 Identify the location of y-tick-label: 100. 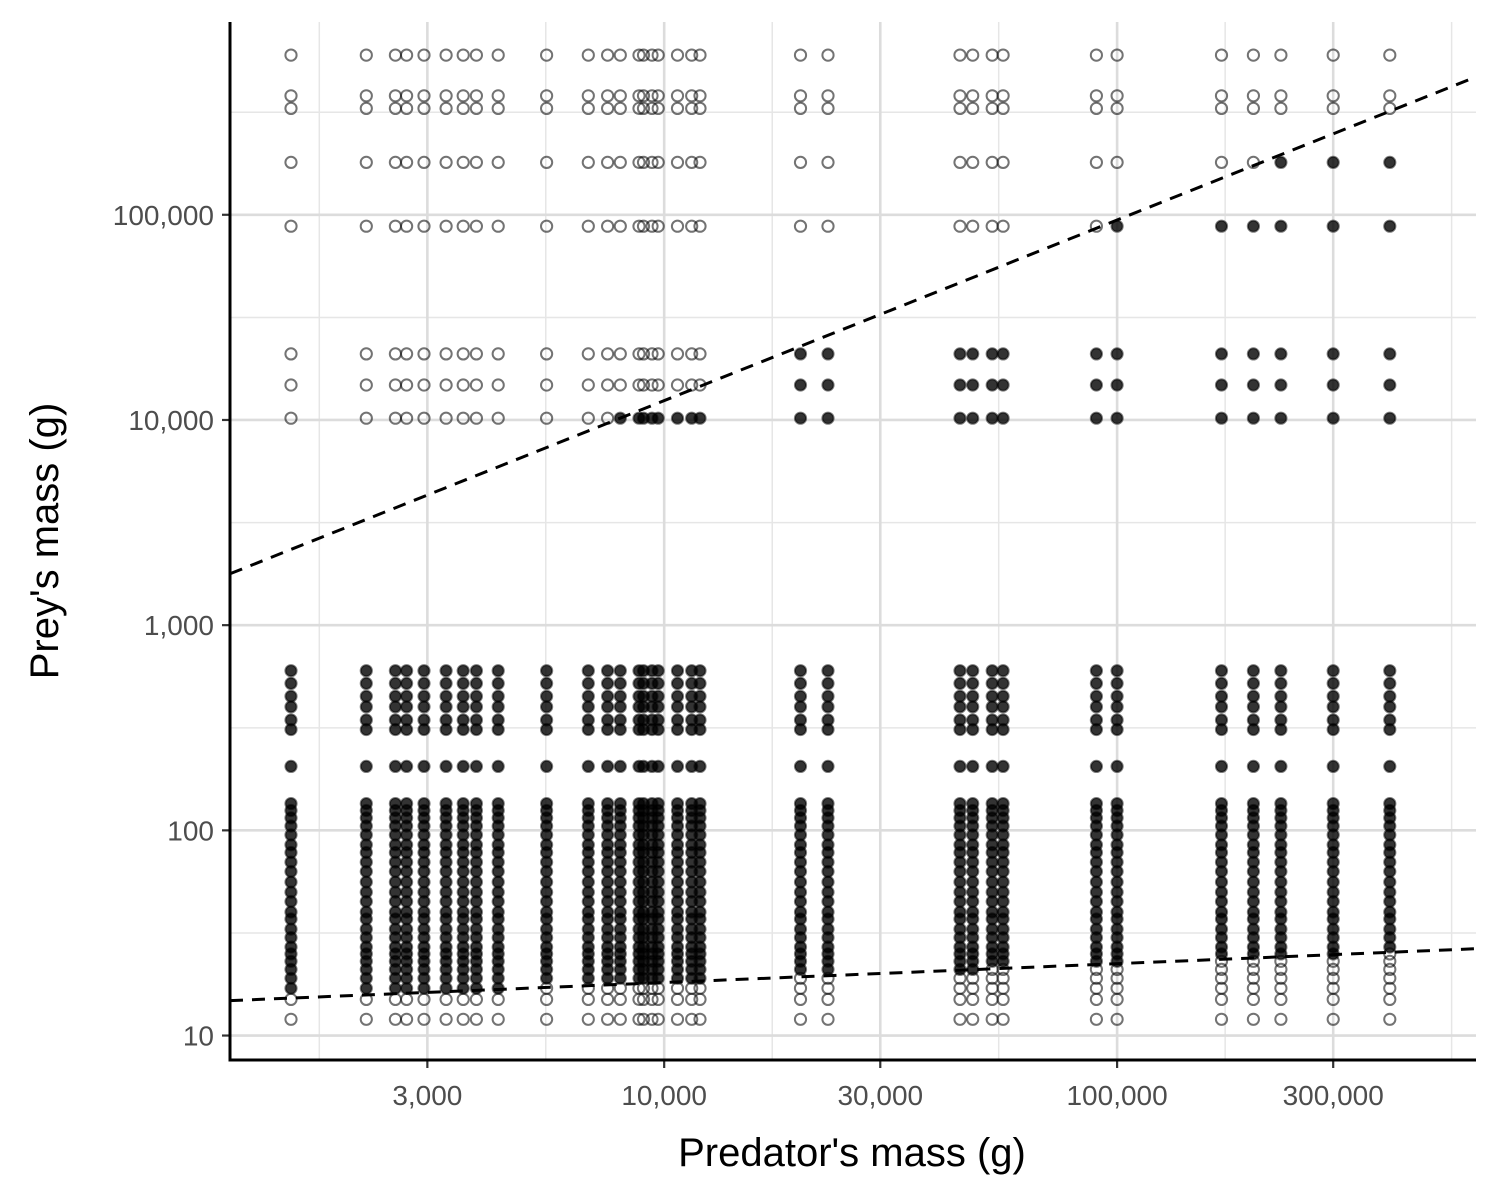
(190, 830).